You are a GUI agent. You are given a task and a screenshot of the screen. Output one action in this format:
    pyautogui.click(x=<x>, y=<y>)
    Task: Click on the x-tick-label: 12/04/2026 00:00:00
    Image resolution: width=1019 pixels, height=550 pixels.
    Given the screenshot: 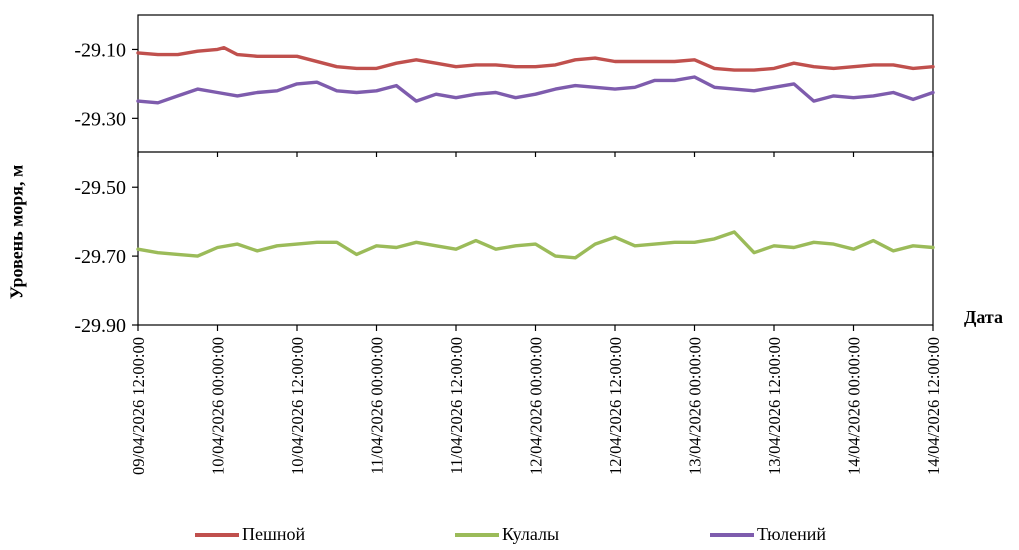 What is the action you would take?
    pyautogui.click(x=536, y=406)
    